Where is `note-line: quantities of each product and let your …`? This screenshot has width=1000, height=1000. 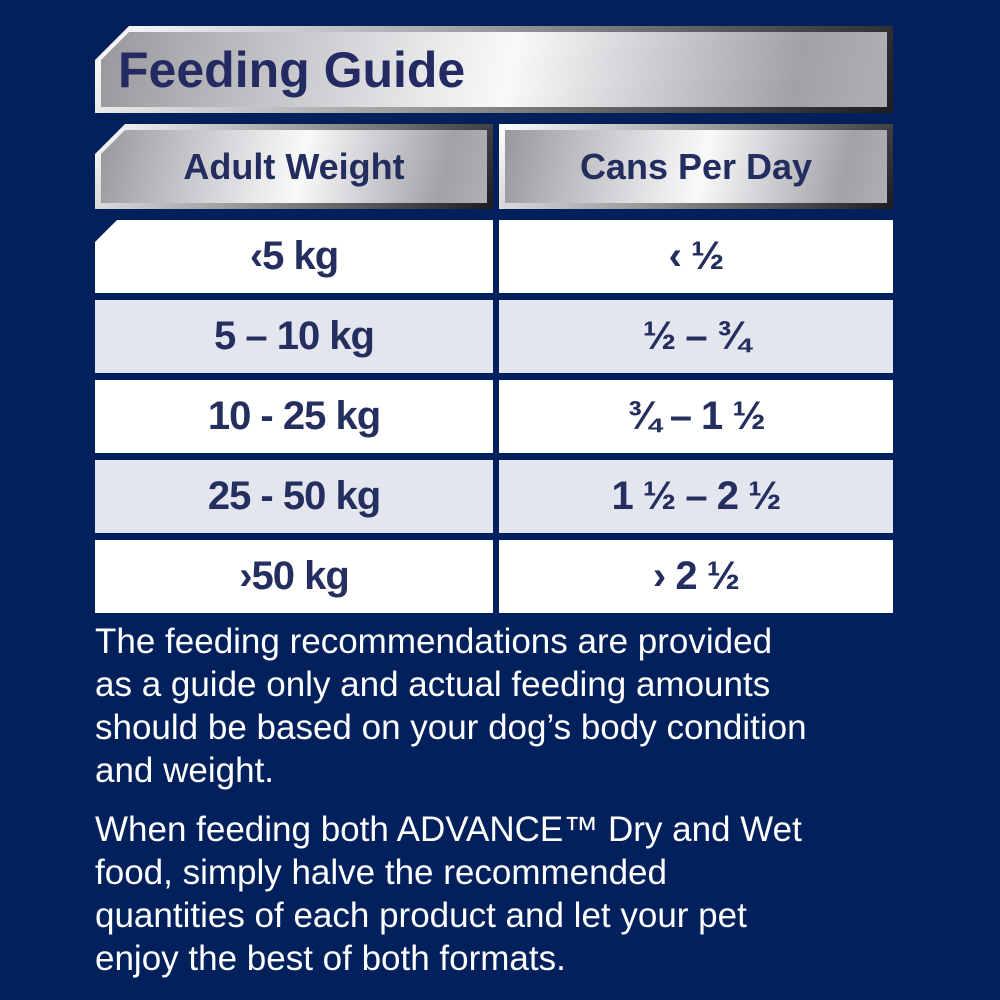
note-line: quantities of each product and let your … is located at coordinates (421, 915).